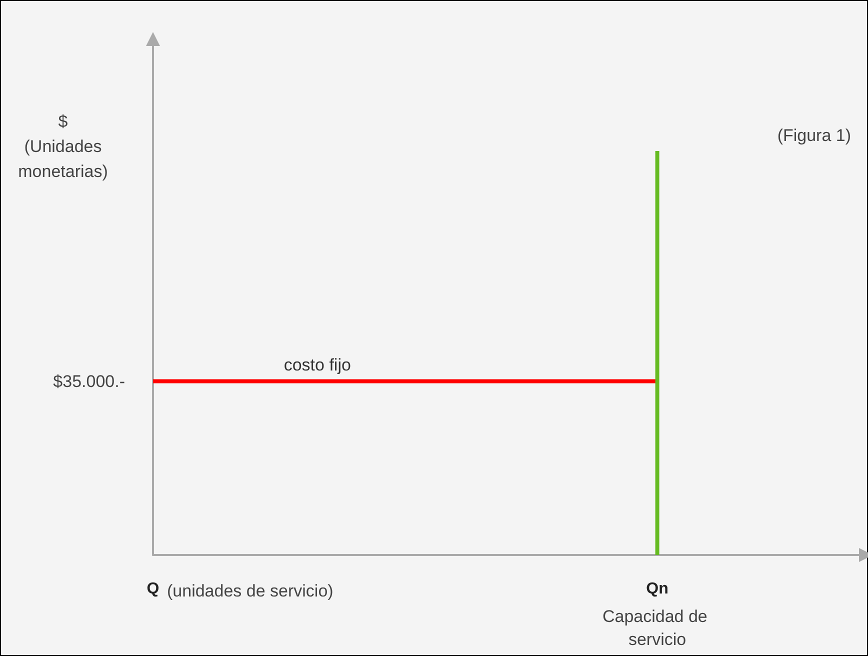 The image size is (868, 656). What do you see at coordinates (250, 591) in the screenshot?
I see `x-axis-title: (unidades de servicio)` at bounding box center [250, 591].